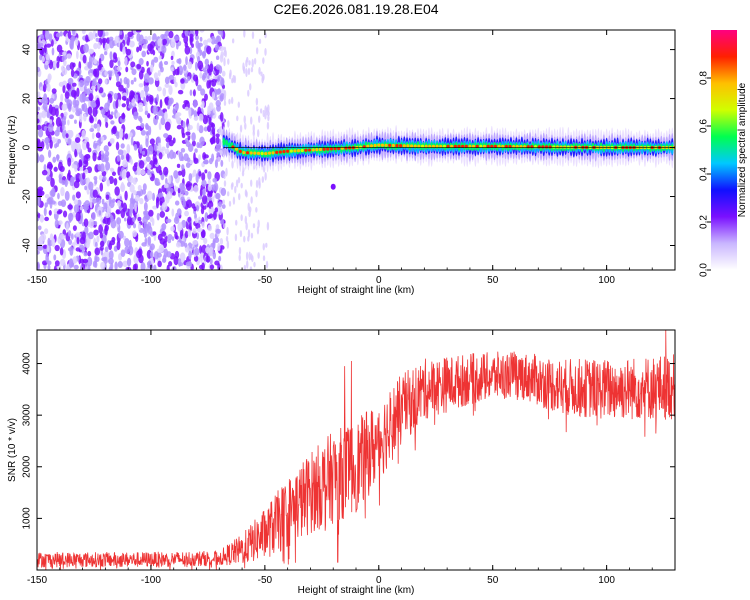  Describe the element at coordinates (37, 580) in the screenshot. I see `x-tick-label: -150` at that location.